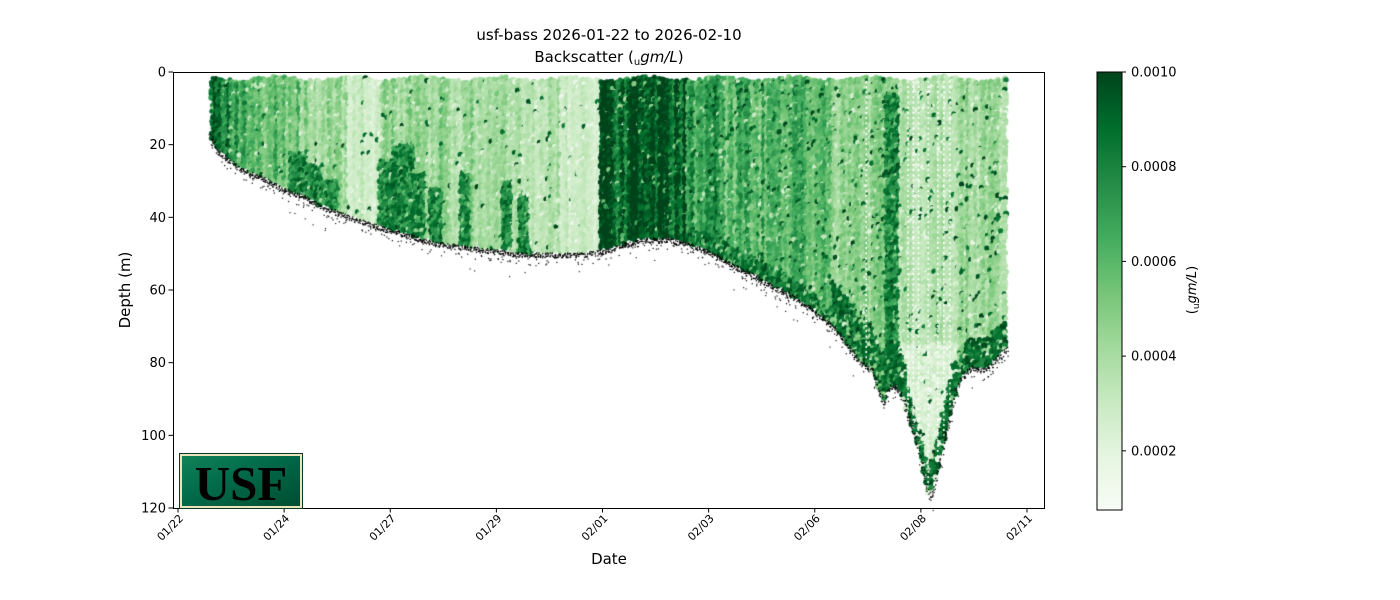 The image size is (1400, 600). Describe the element at coordinates (157, 218) in the screenshot. I see `y-tick-label: 40` at that location.